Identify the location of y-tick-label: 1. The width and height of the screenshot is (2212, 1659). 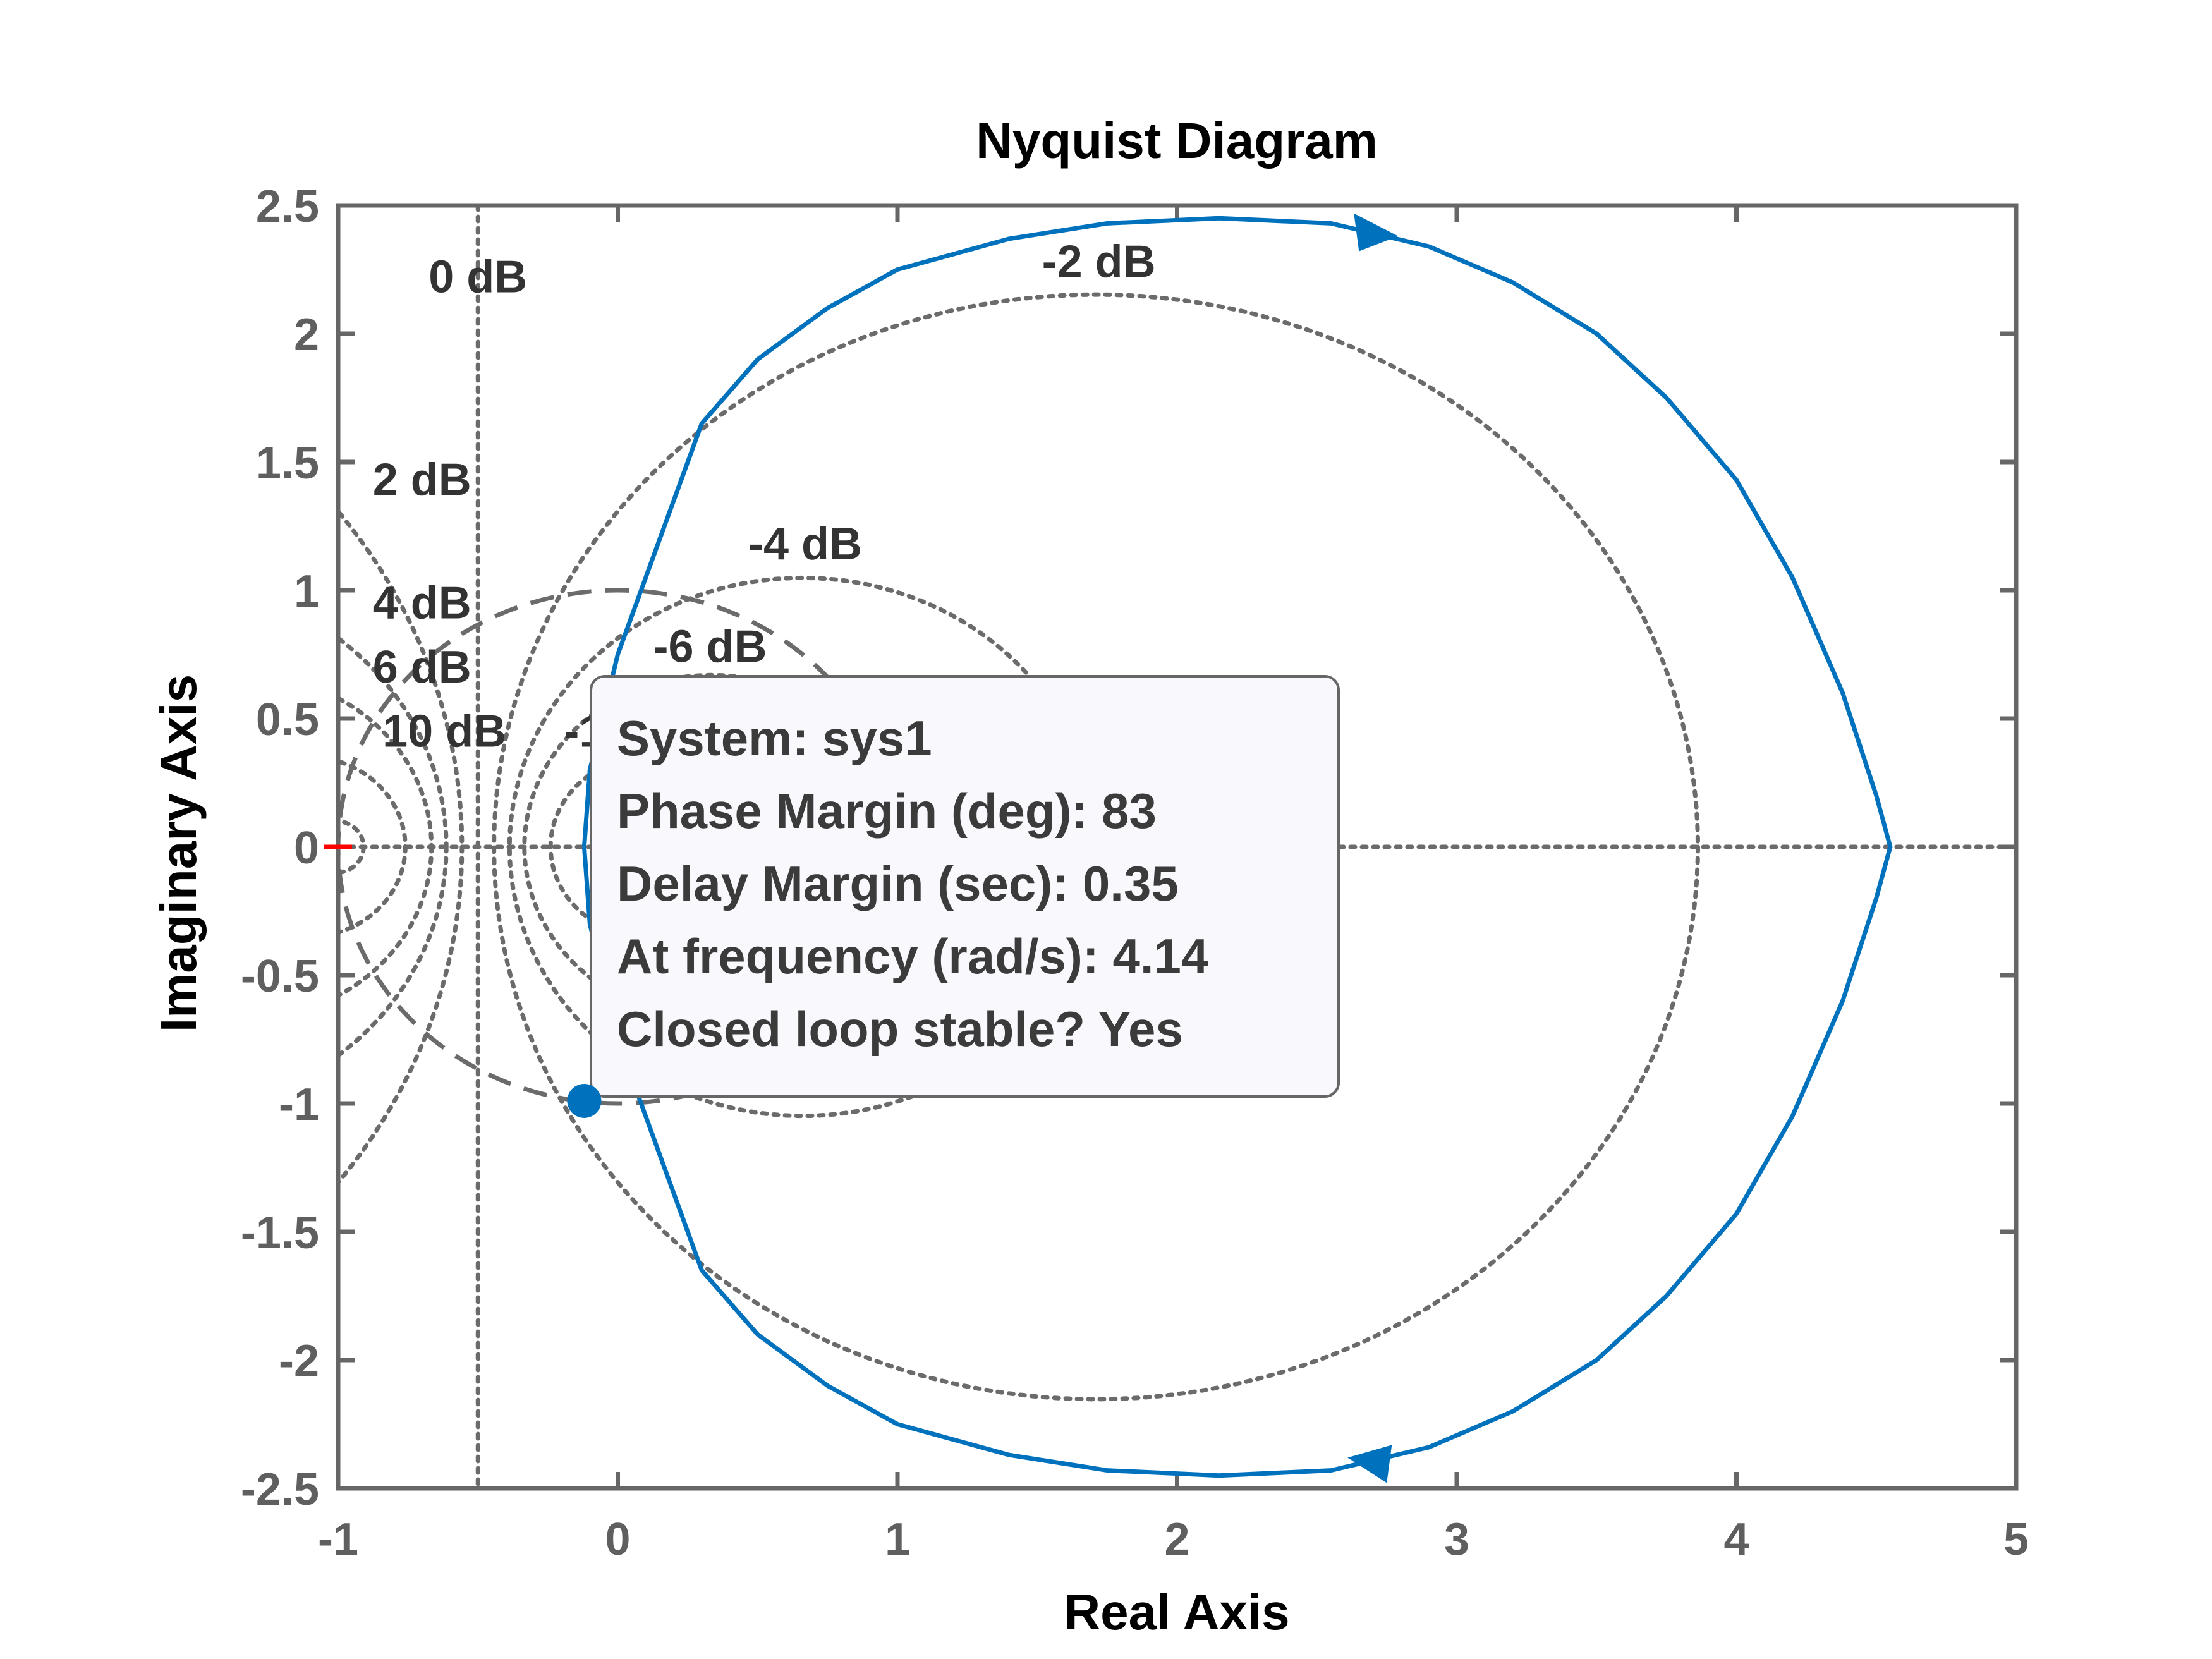
(306, 591).